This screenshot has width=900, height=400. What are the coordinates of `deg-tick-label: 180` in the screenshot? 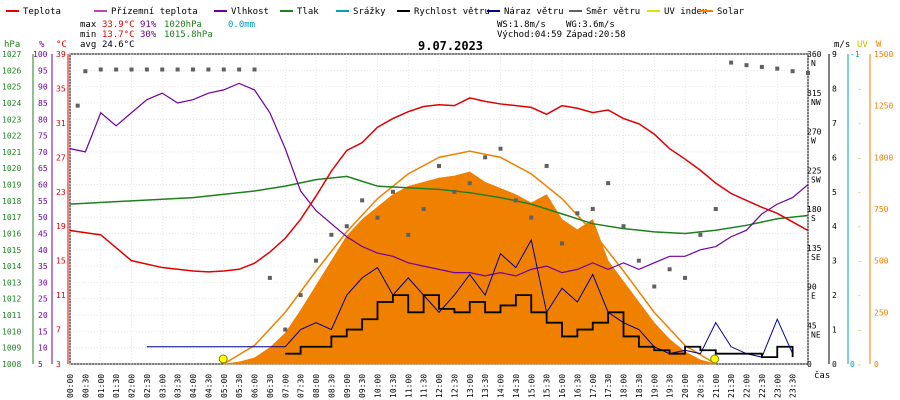 It's located at (814, 209).